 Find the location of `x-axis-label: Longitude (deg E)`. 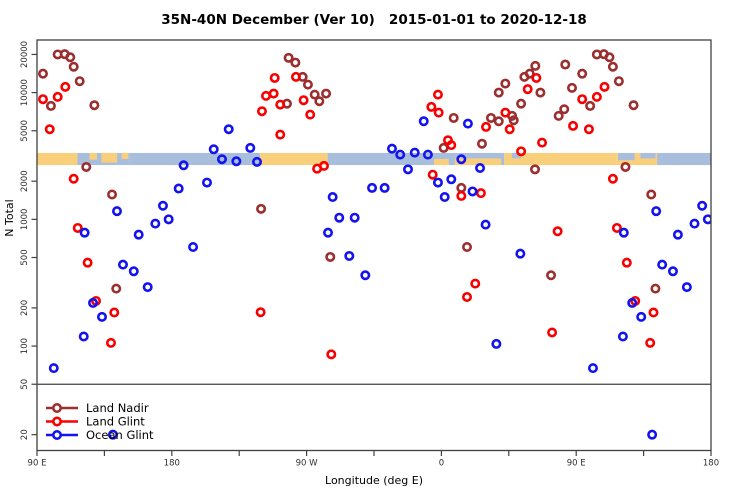

x-axis-label: Longitude (deg E) is located at coordinates (374, 480).